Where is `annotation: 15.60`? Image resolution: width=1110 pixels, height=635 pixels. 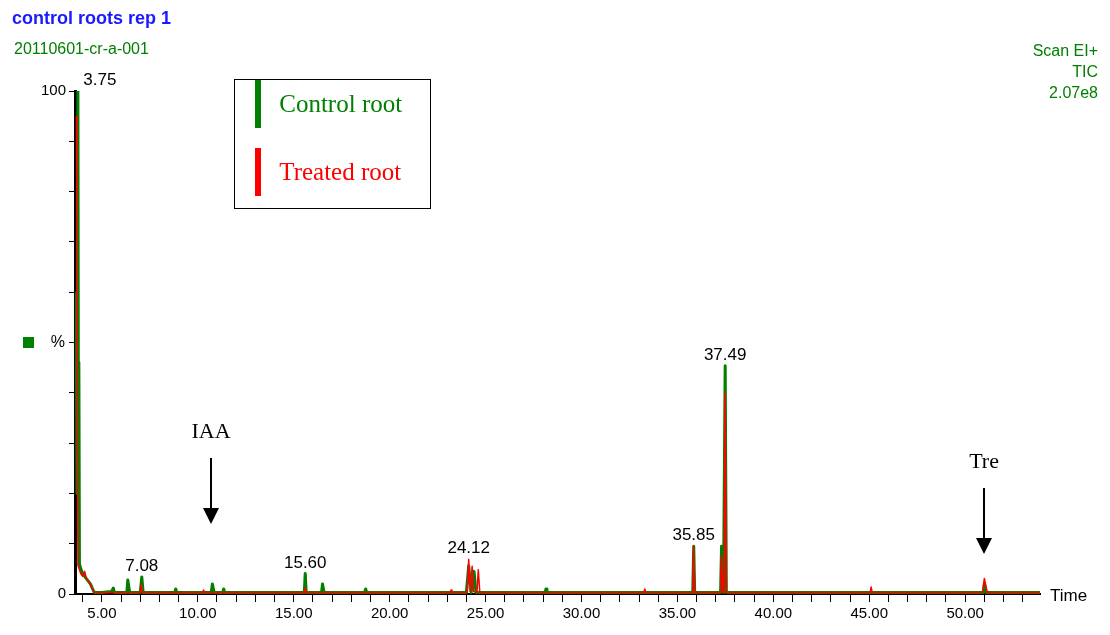 annotation: 15.60 is located at coordinates (305, 562).